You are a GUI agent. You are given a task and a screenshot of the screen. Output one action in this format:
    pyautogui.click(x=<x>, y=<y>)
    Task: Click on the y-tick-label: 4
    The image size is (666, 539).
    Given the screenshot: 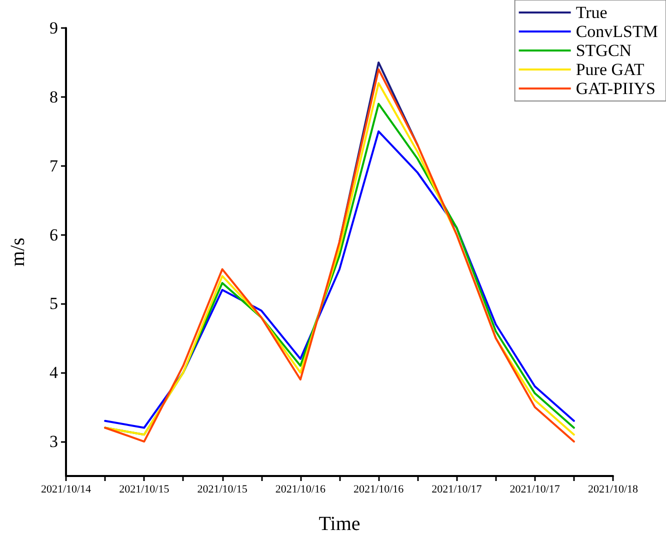 What is the action you would take?
    pyautogui.click(x=54, y=372)
    